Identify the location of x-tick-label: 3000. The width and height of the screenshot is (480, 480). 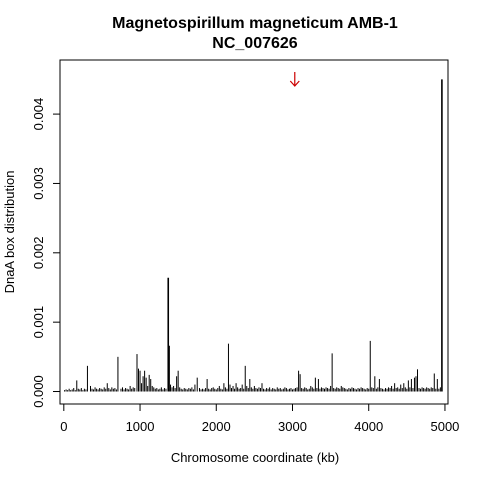
(292, 426).